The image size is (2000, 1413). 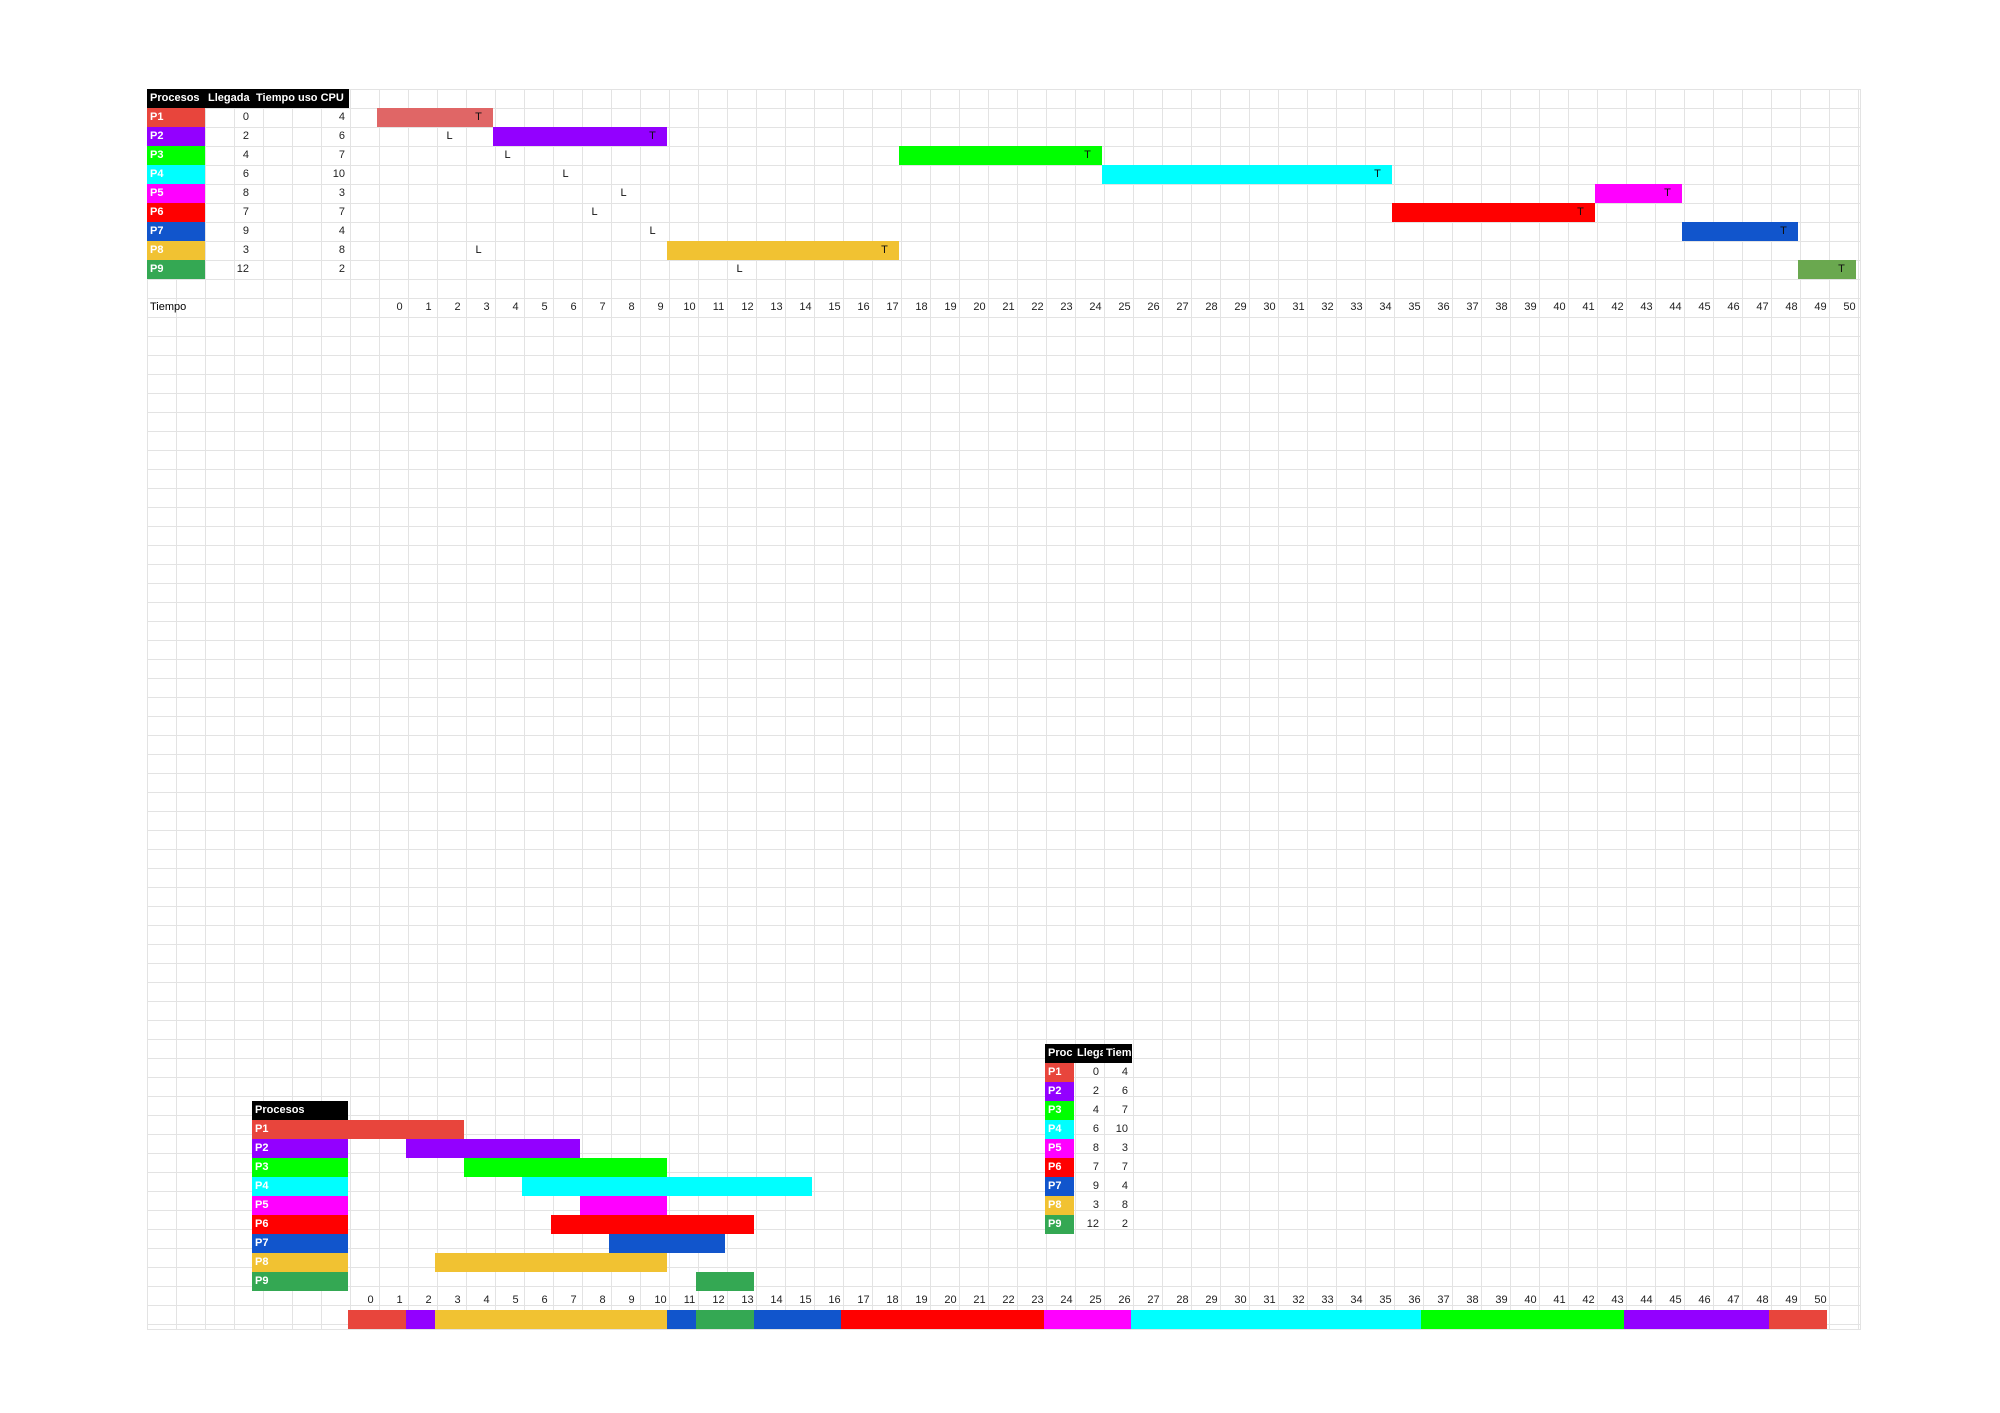 What do you see at coordinates (544, 307) in the screenshot?
I see `top-time-tick: 5` at bounding box center [544, 307].